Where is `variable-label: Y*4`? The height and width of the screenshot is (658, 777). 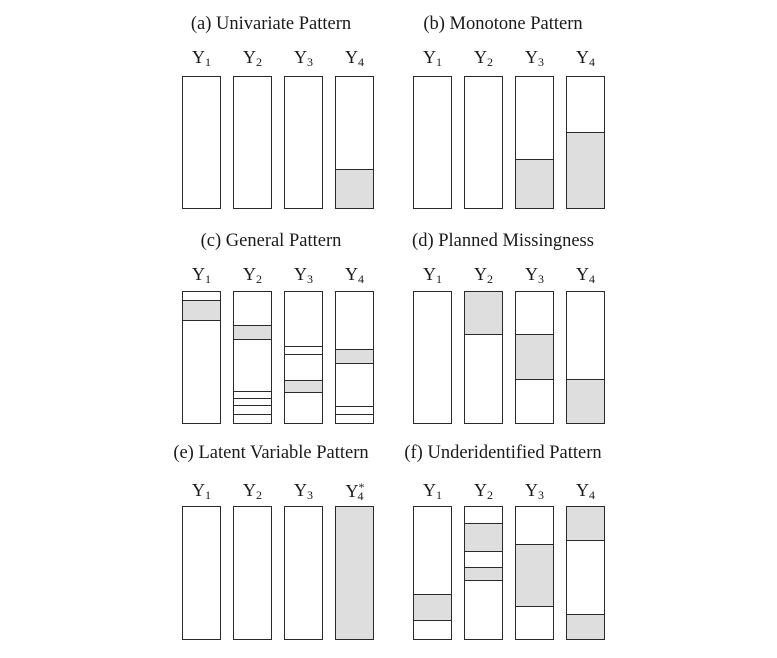 variable-label: Y*4 is located at coordinates (355, 491).